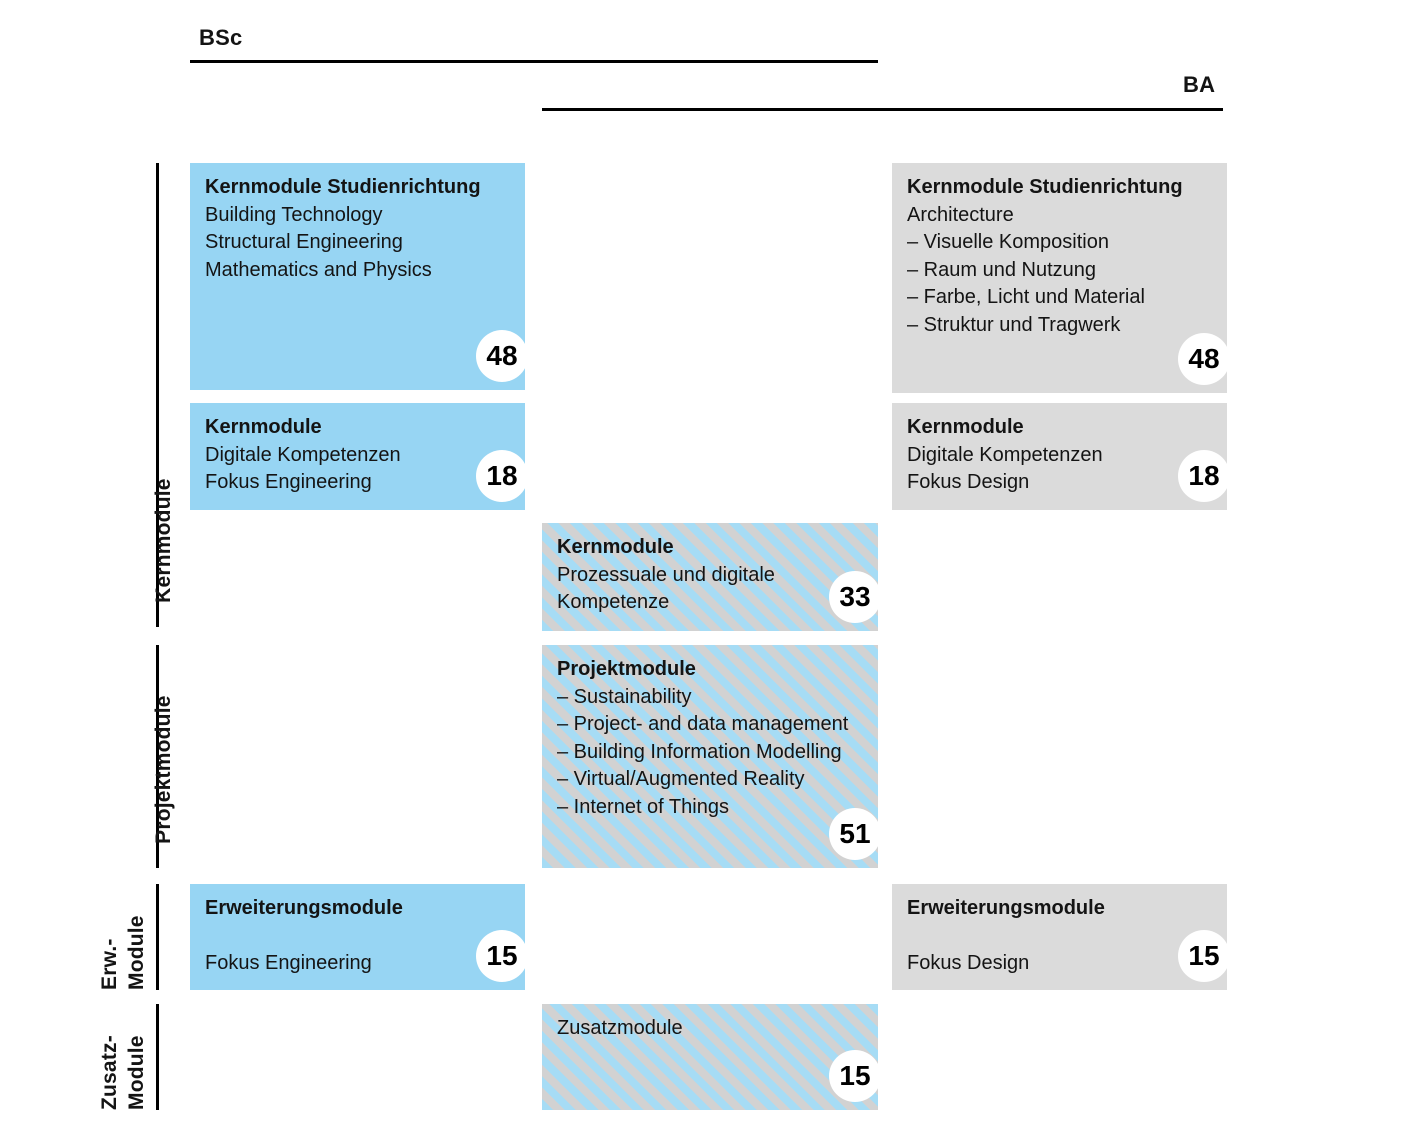  Describe the element at coordinates (294, 214) in the screenshot. I see `box-line: Building Technology` at that location.